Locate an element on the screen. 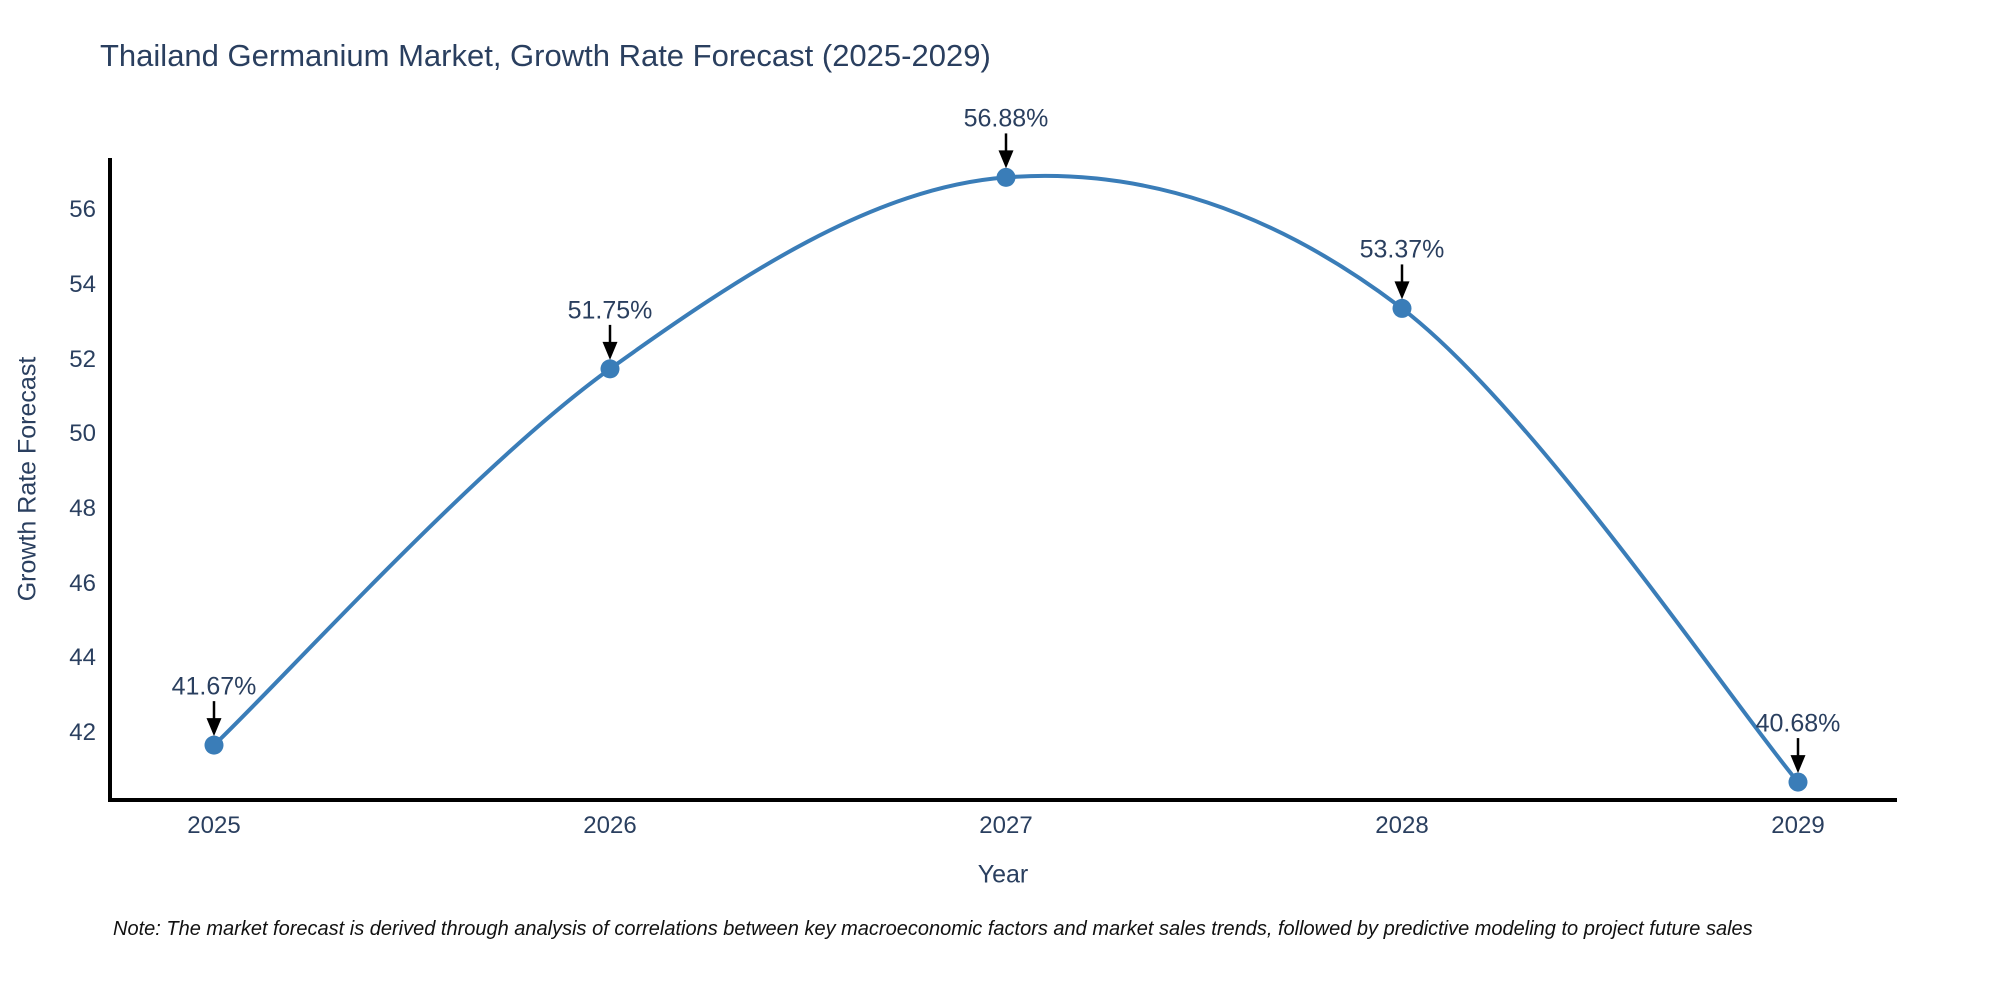  point-annotation-label: 40.68% is located at coordinates (1798, 723).